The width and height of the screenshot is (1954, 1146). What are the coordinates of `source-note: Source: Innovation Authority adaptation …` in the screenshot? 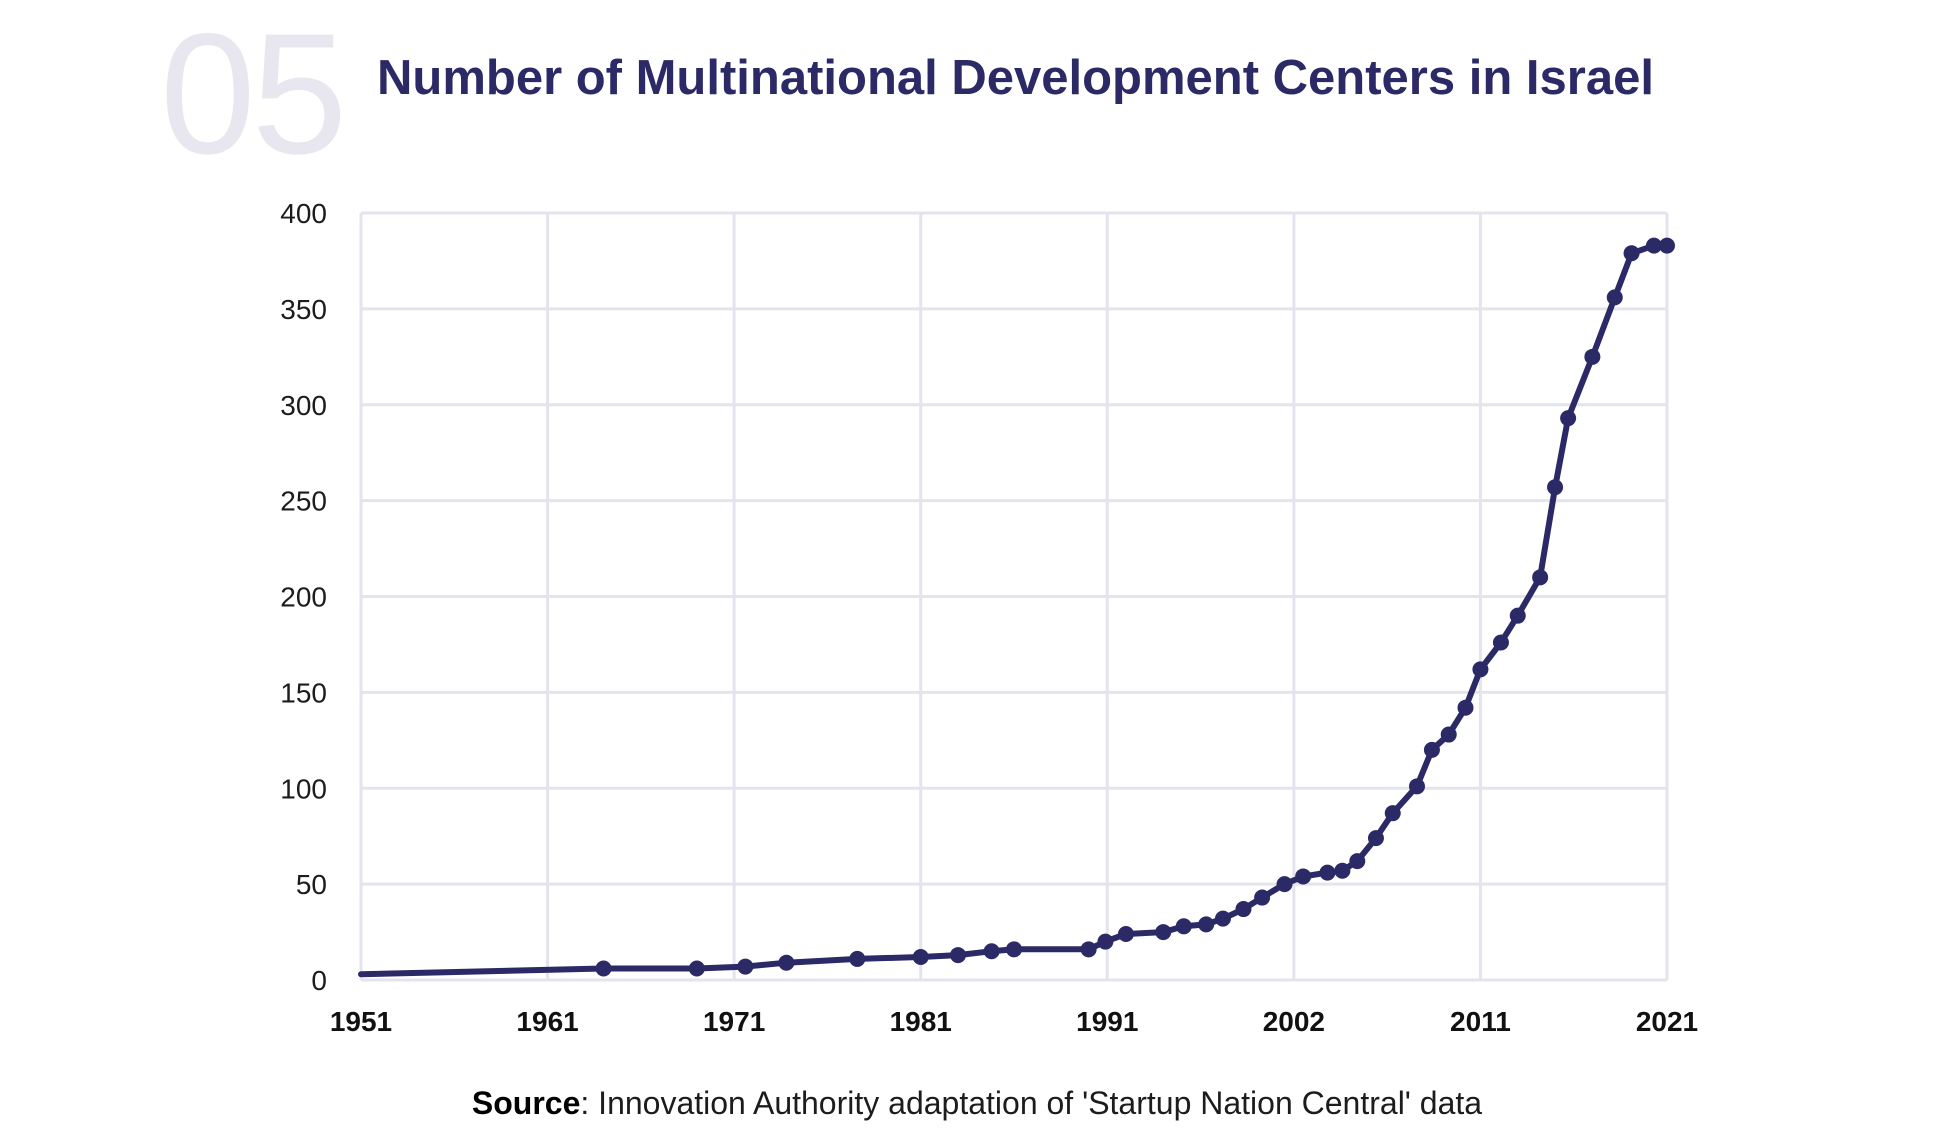 It's located at (977, 1103).